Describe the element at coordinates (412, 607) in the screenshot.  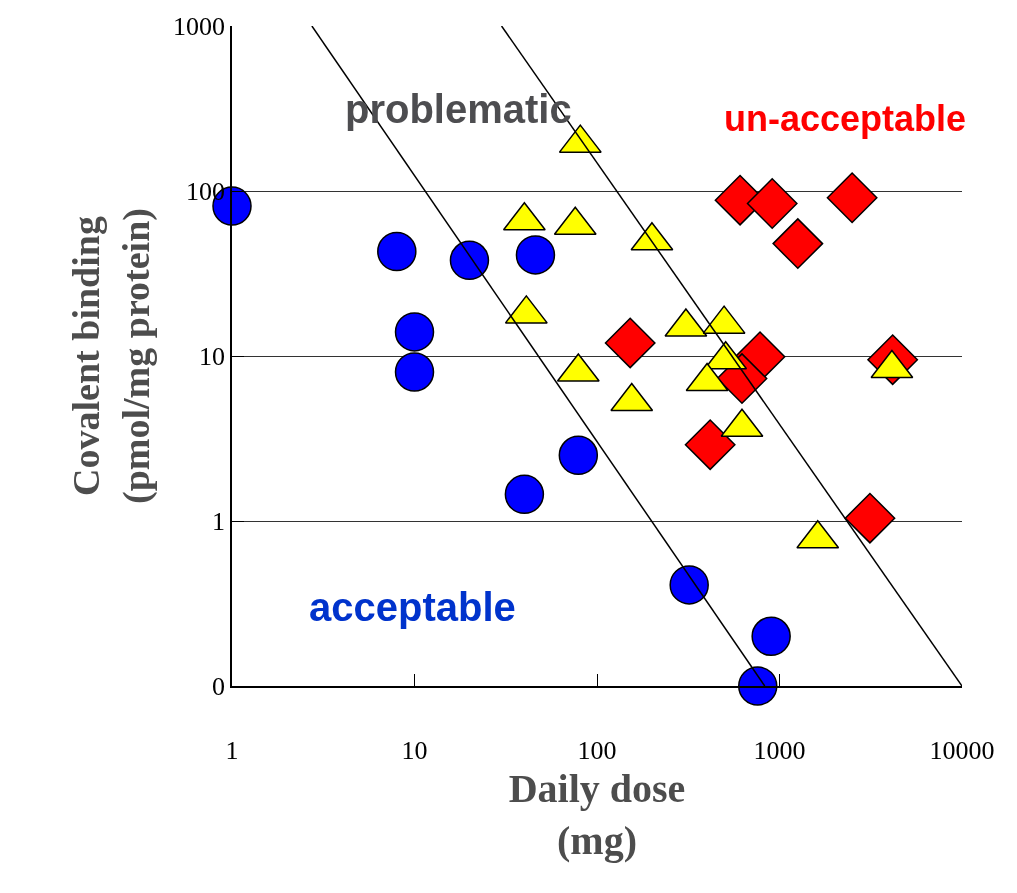
I see `annotation: acceptable` at that location.